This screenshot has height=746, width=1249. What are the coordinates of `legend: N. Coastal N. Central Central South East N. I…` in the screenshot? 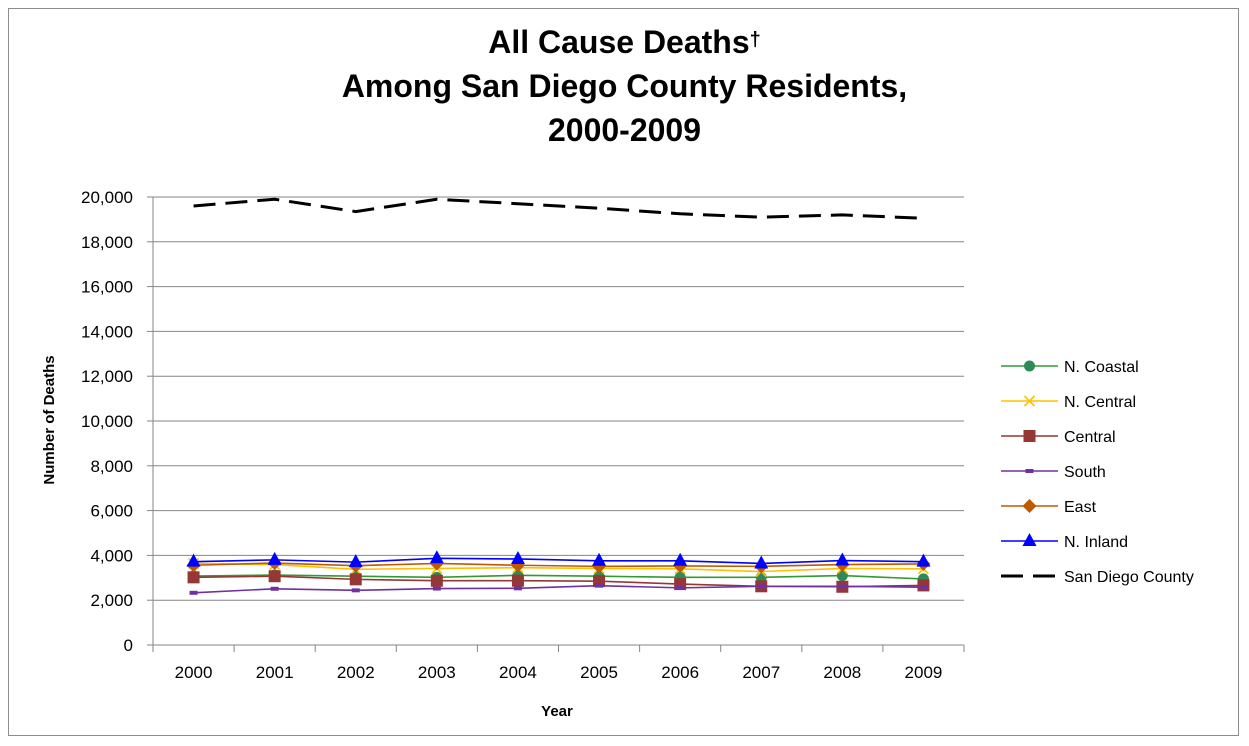 It's located at (1097, 472).